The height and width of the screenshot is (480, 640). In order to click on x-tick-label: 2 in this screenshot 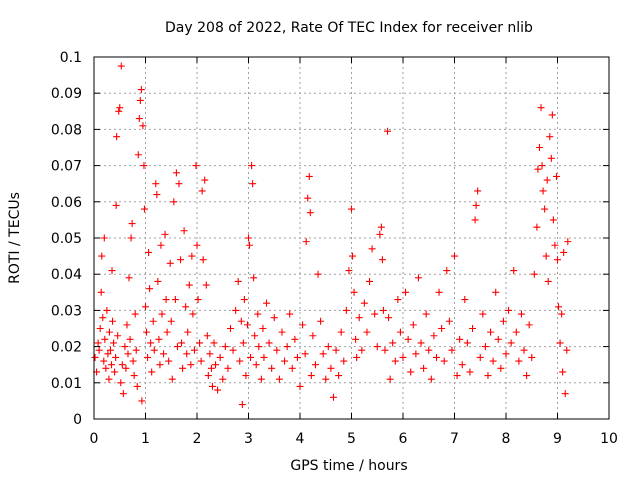, I will do `click(197, 439)`.